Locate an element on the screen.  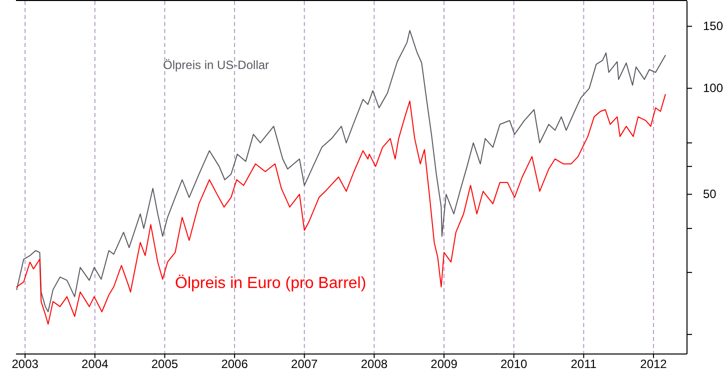
x-tick-label: 2009 is located at coordinates (444, 364).